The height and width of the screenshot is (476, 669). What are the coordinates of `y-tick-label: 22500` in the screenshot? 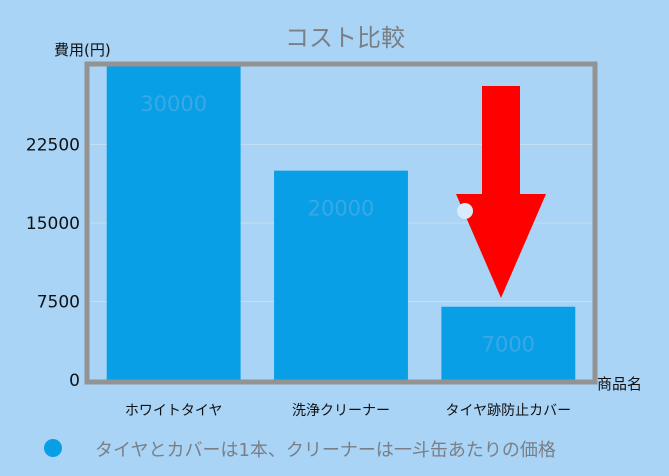 It's located at (53, 146).